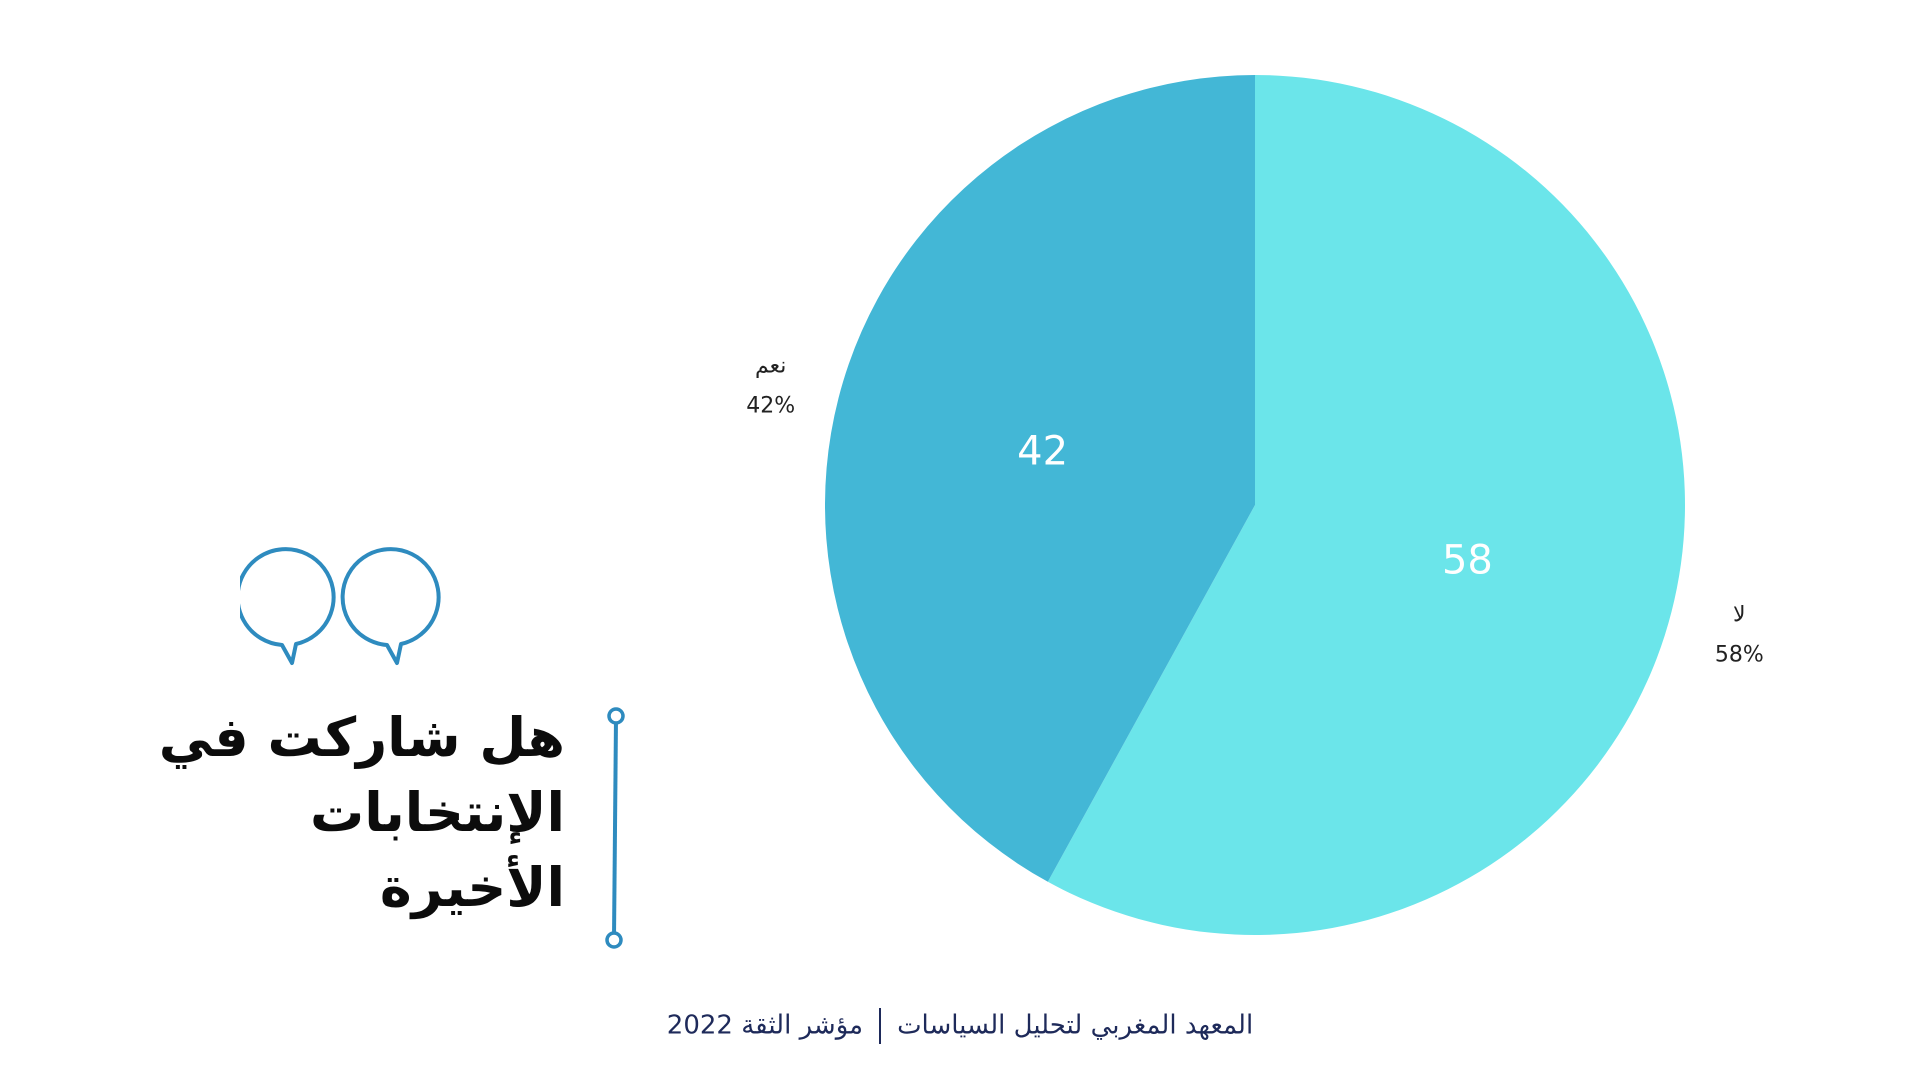  Describe the element at coordinates (1739, 634) in the screenshot. I see `slice-outer-label-1: لا 58%` at that location.